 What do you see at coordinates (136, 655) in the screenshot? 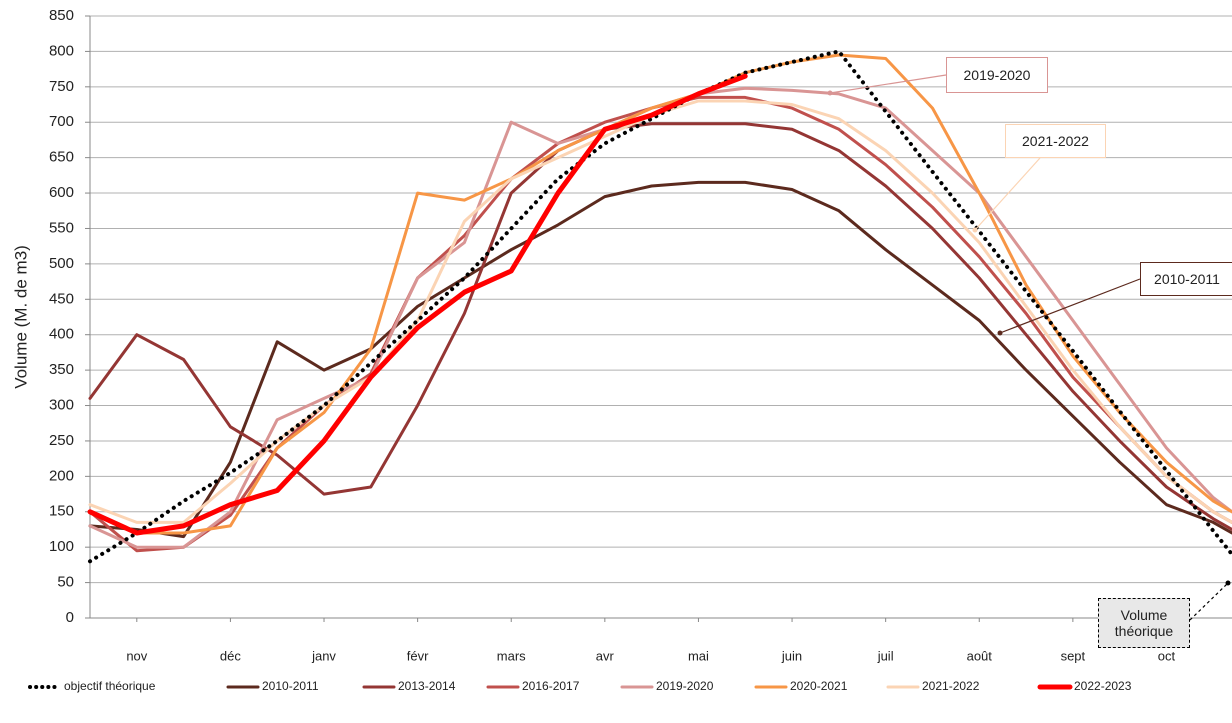
I see `x-tick-label: nov` at bounding box center [136, 655].